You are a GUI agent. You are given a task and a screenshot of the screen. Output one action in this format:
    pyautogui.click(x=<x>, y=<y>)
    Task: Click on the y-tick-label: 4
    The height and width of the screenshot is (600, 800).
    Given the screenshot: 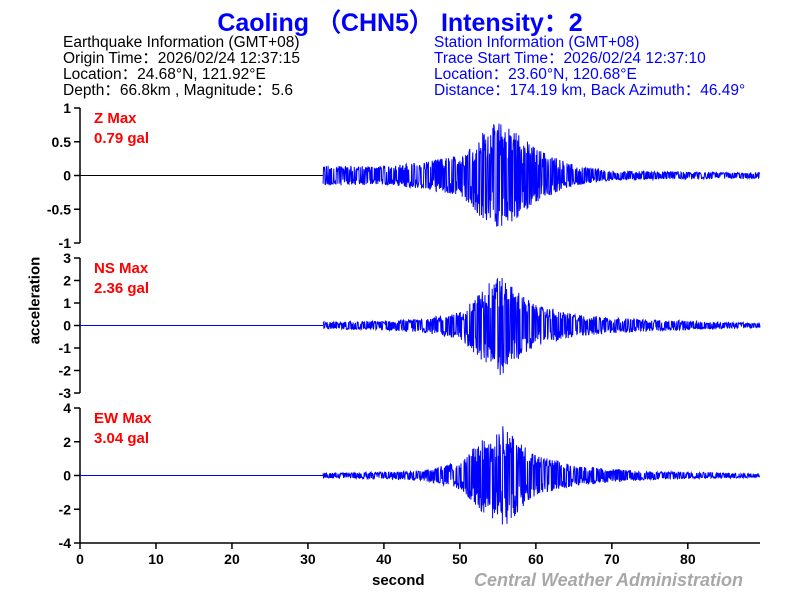 What is the action you would take?
    pyautogui.click(x=67, y=408)
    